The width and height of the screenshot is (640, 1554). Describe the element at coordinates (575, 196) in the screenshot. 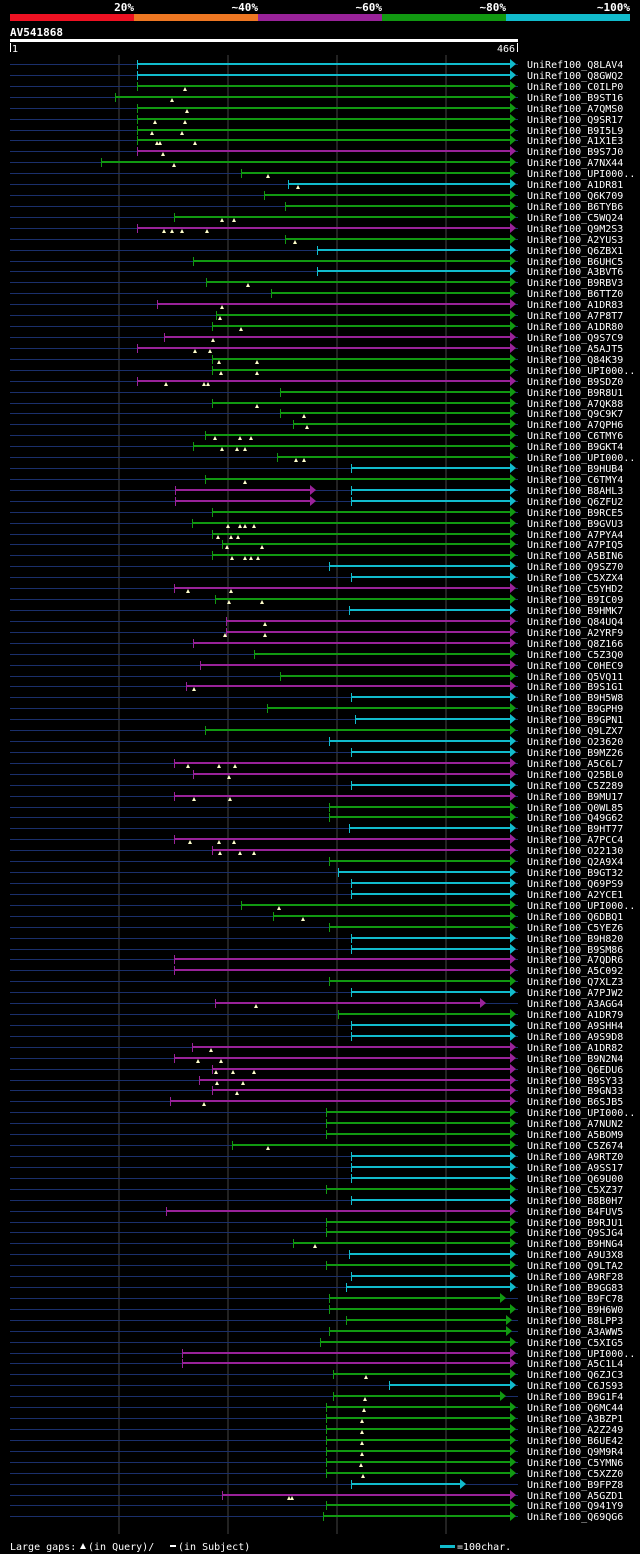

I see `hit-label: UniRef100_Q6K709` at that location.